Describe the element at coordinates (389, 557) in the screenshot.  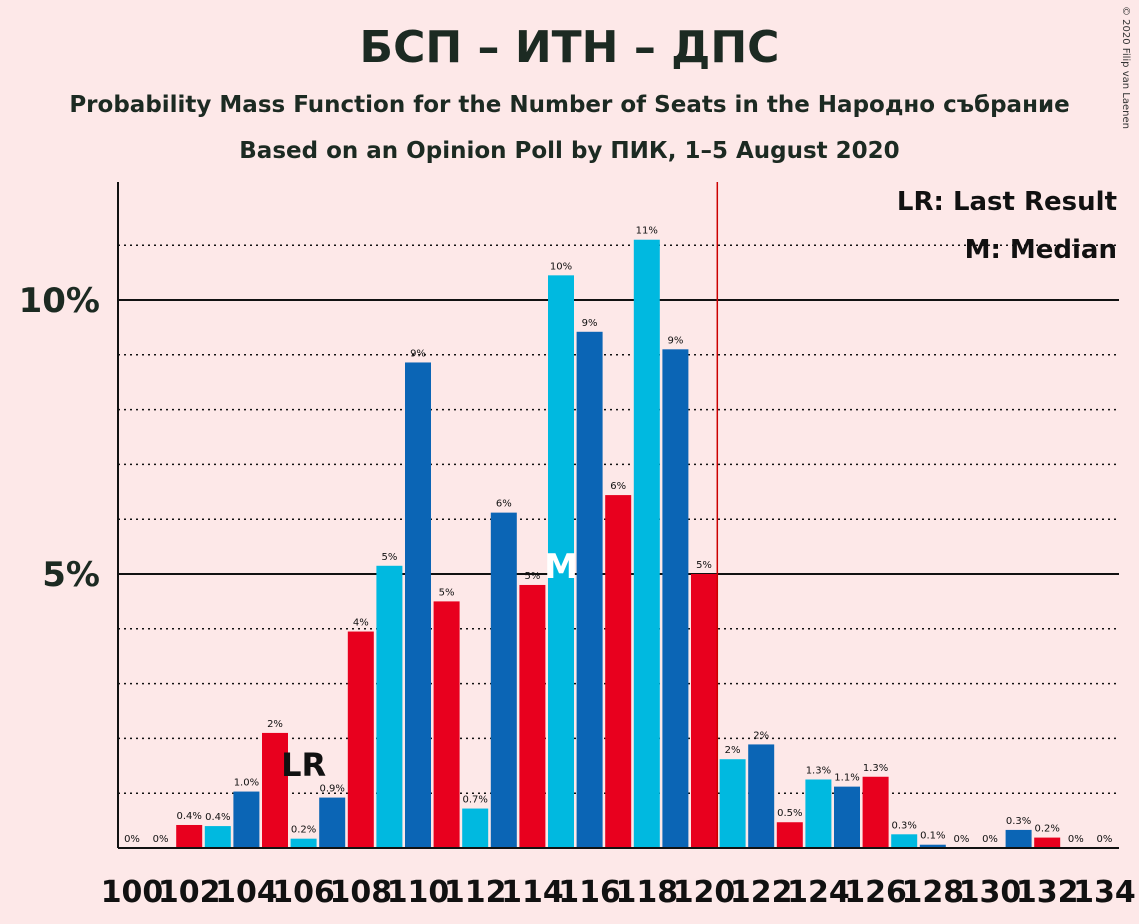
I see `value-label-109: 5%` at that location.